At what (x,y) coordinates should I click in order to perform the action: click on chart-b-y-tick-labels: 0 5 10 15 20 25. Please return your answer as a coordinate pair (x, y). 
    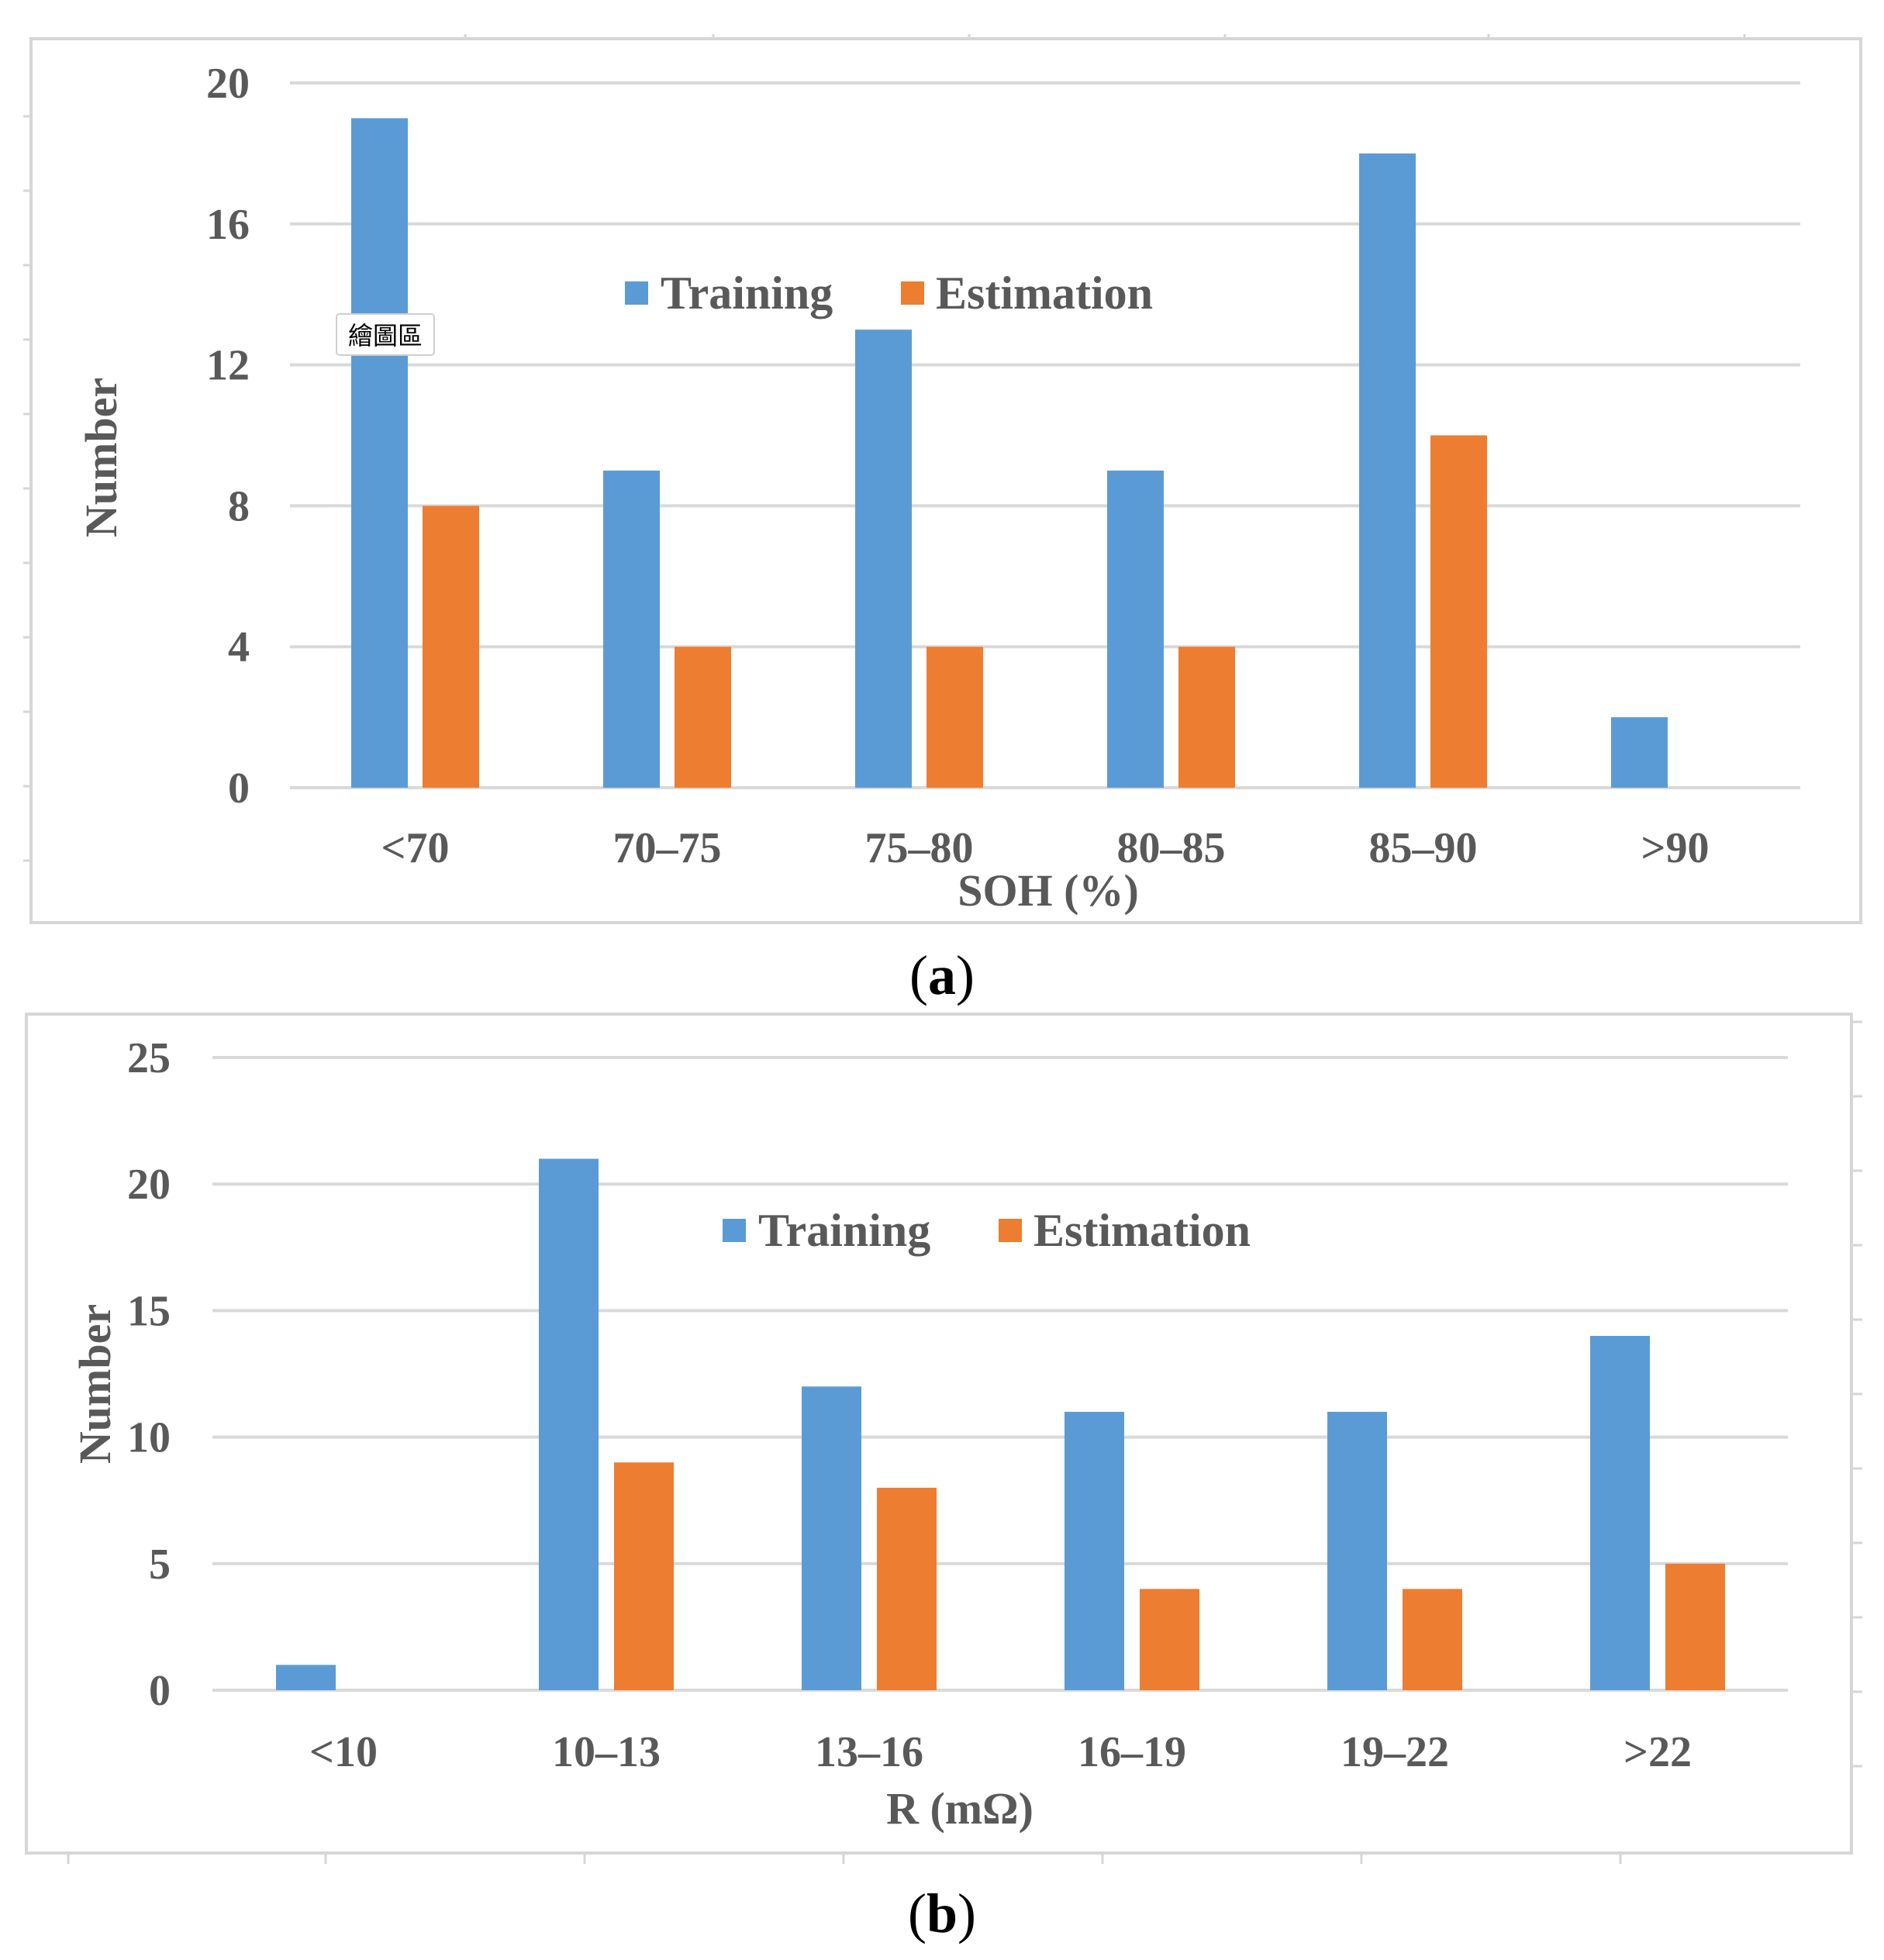
    Looking at the image, I should click on (149, 1374).